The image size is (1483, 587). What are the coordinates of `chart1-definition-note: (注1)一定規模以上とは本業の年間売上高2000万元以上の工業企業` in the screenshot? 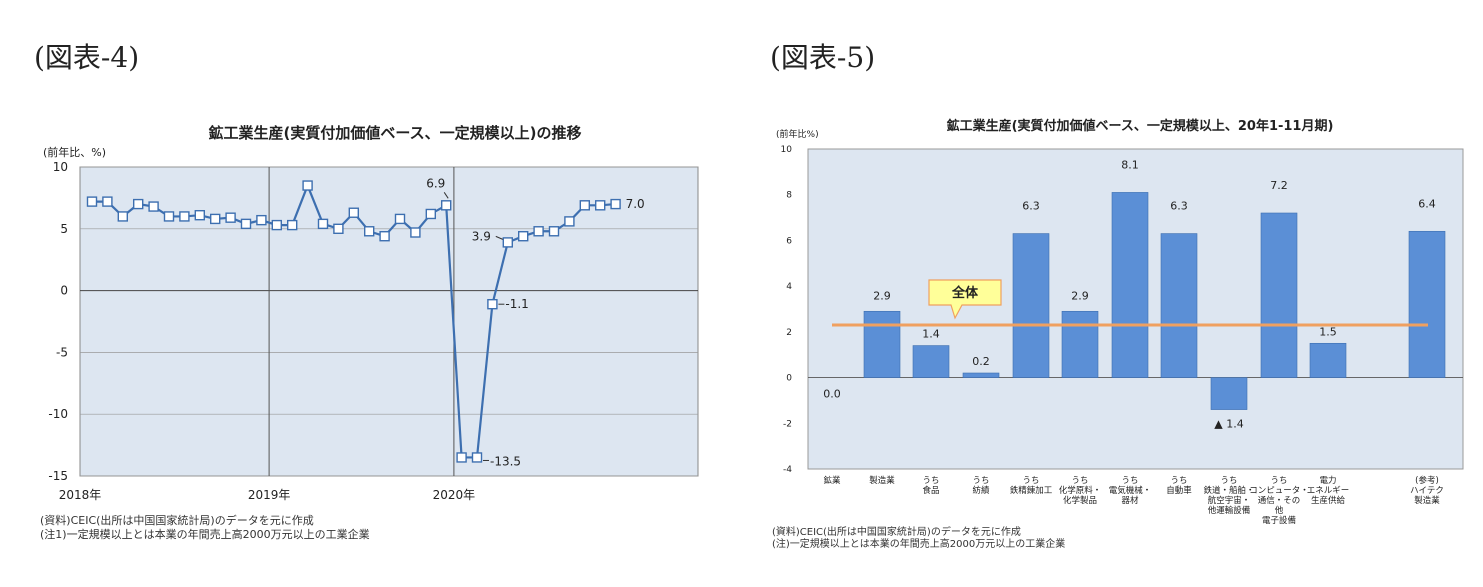 It's located at (205, 534).